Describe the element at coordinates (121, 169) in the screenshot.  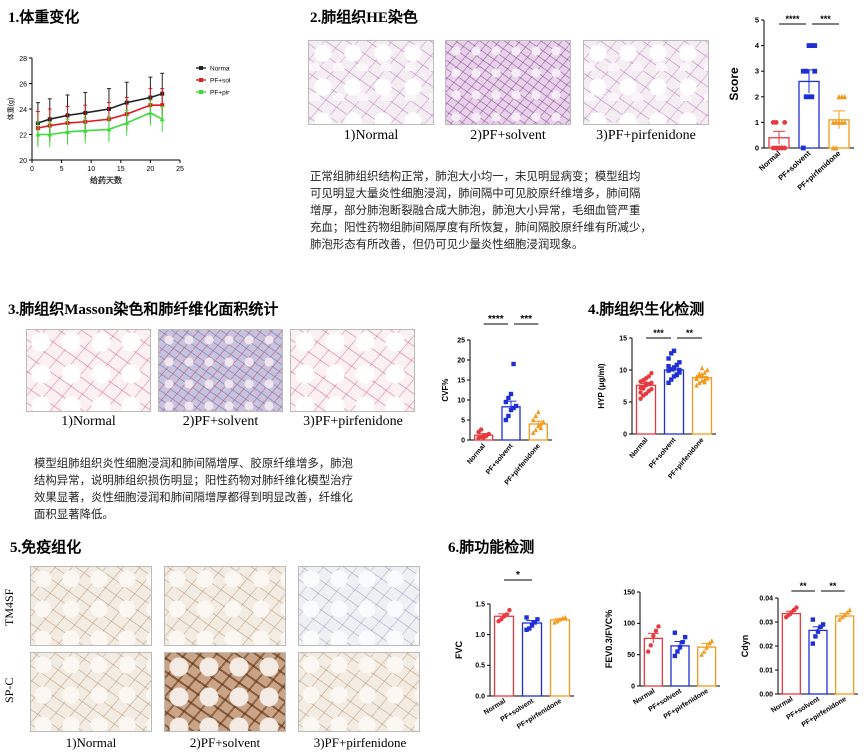
I see `x-tick-label: 15` at that location.